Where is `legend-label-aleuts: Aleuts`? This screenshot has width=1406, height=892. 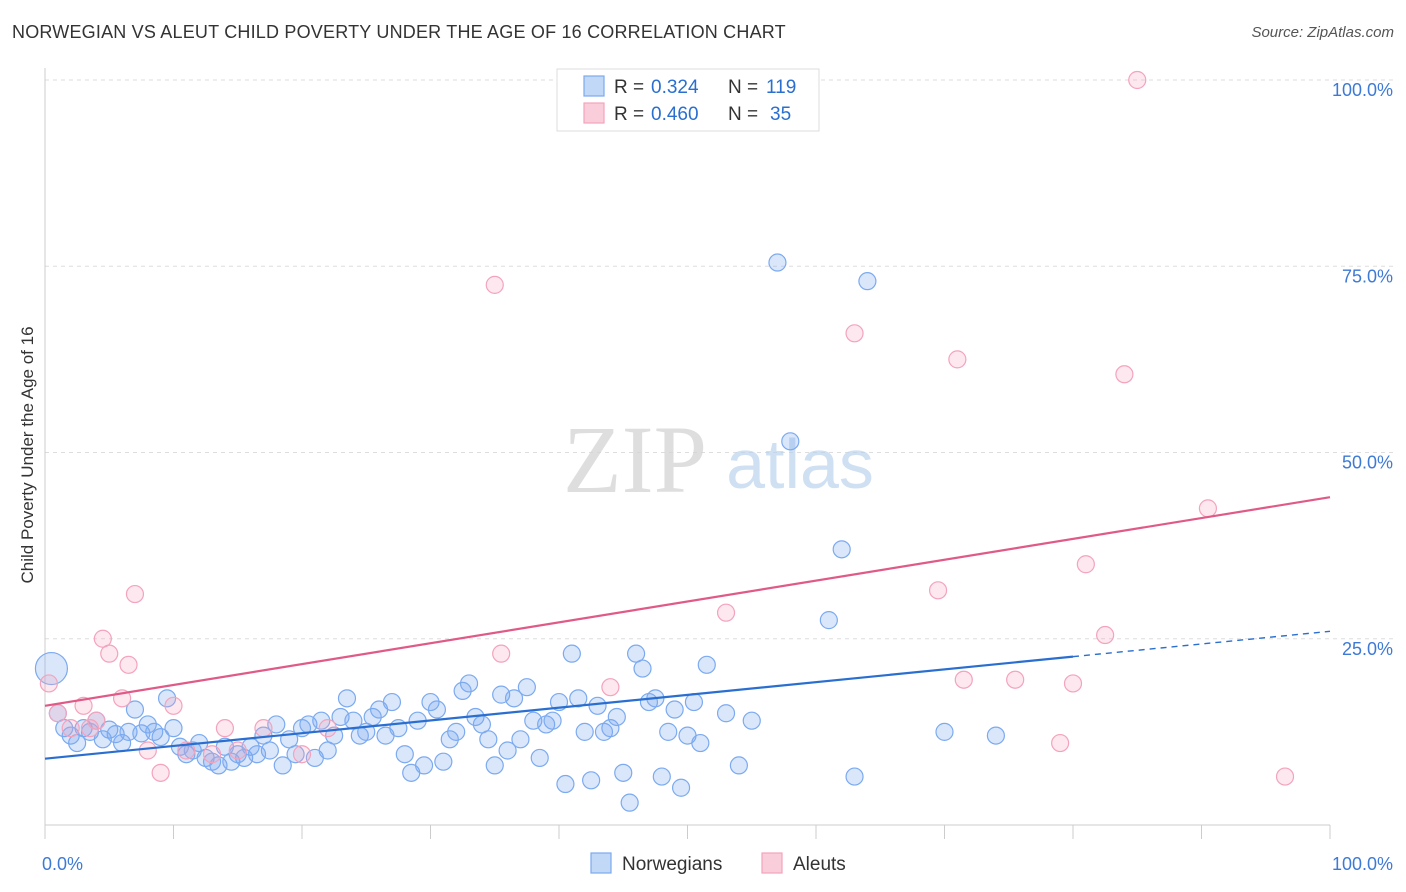 legend-label-aleuts: Aleuts is located at coordinates (819, 864).